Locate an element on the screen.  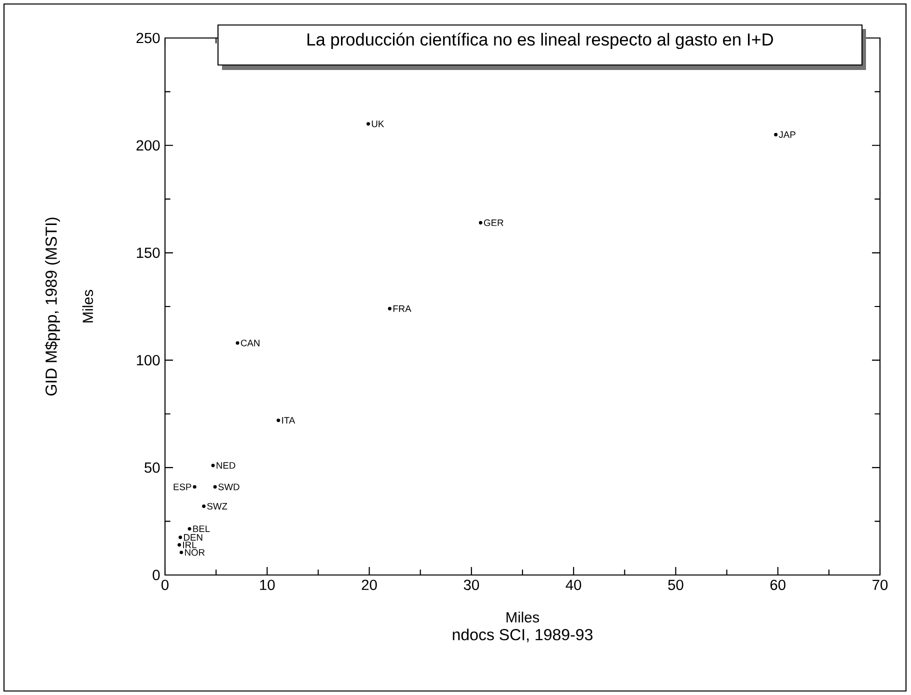
y-tick-label: 50 is located at coordinates (152, 467).